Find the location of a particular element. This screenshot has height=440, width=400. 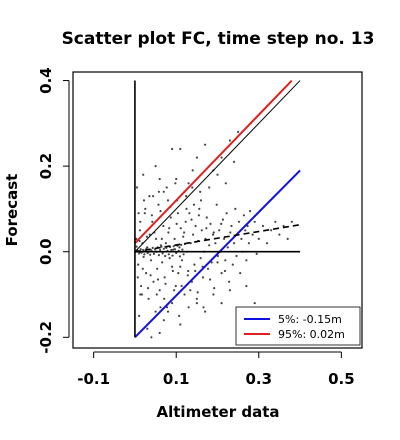

x-tick-label: 0.3 is located at coordinates (258, 379).